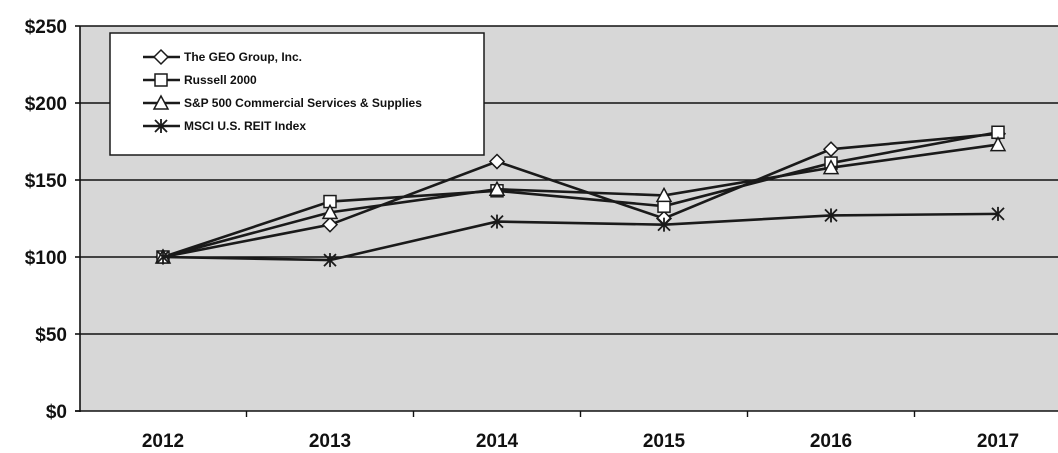  What do you see at coordinates (161, 102) in the screenshot?
I see `legend-marker-triangle` at bounding box center [161, 102].